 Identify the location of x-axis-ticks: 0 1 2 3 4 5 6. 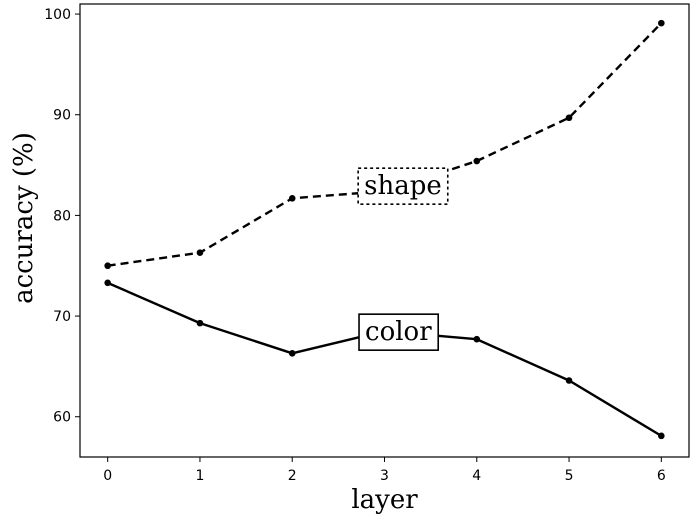
(384, 470).